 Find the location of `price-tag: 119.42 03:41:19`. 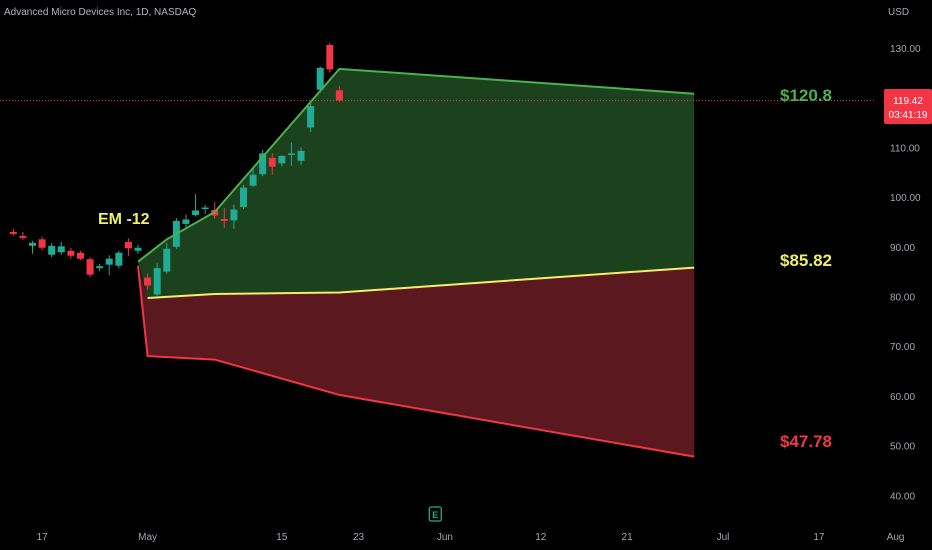

price-tag: 119.42 03:41:19 is located at coordinates (908, 106).